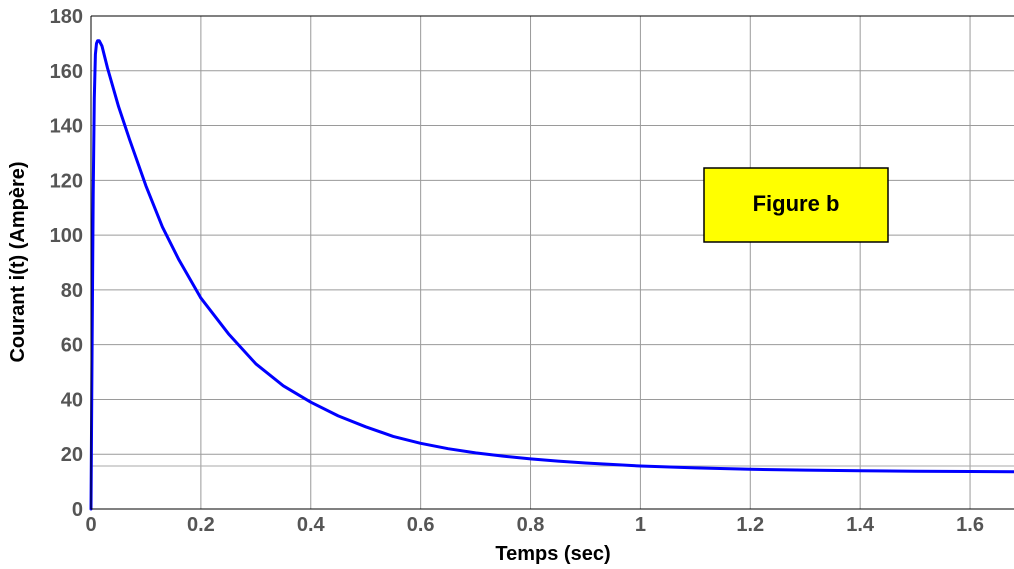  What do you see at coordinates (66, 181) in the screenshot?
I see `y-tick-label: 120` at bounding box center [66, 181].